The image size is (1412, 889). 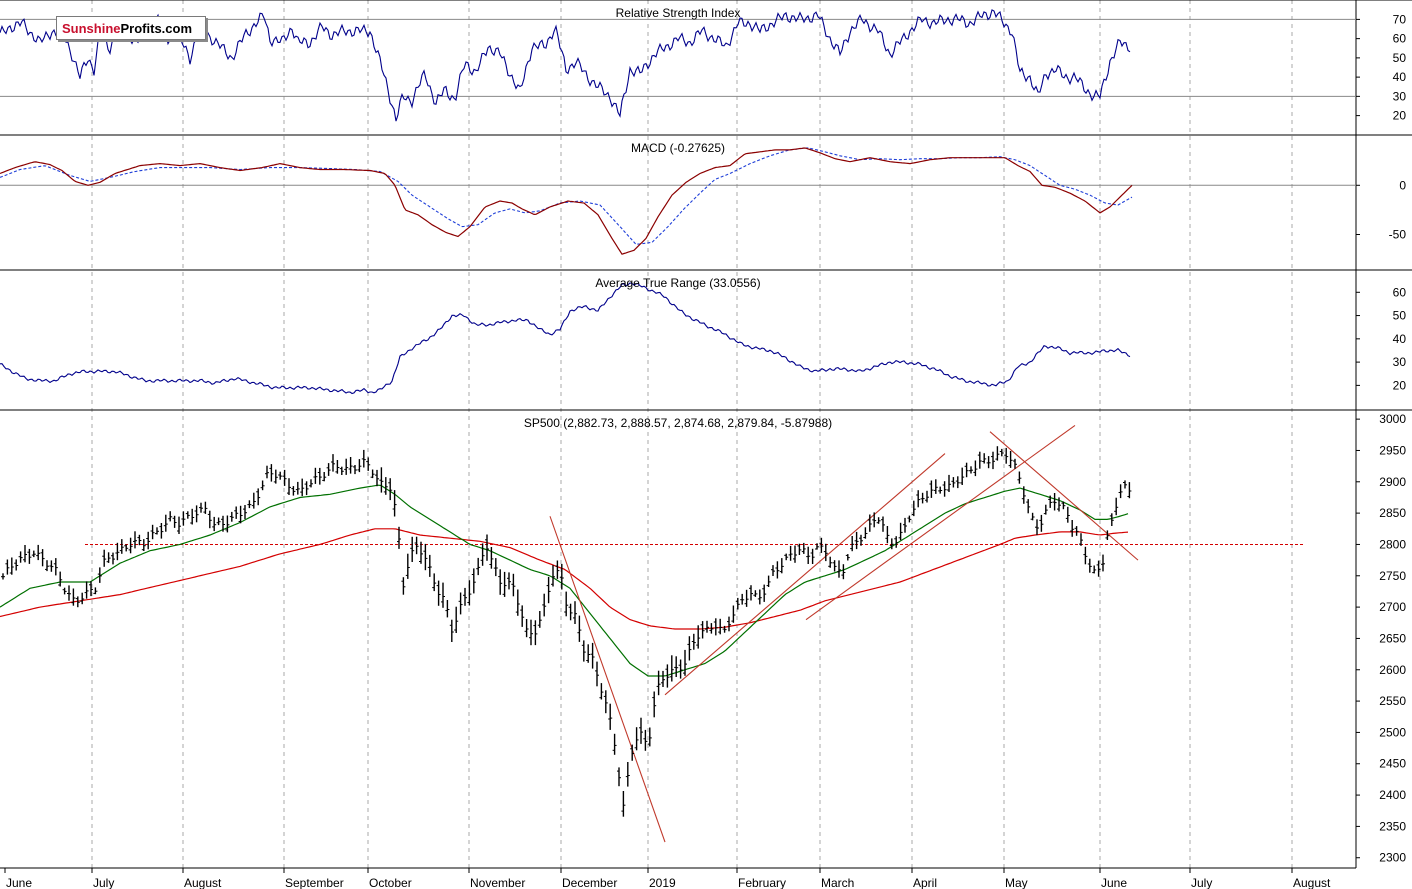 I want to click on price-tick-label: 2500, so click(x=1392, y=732).